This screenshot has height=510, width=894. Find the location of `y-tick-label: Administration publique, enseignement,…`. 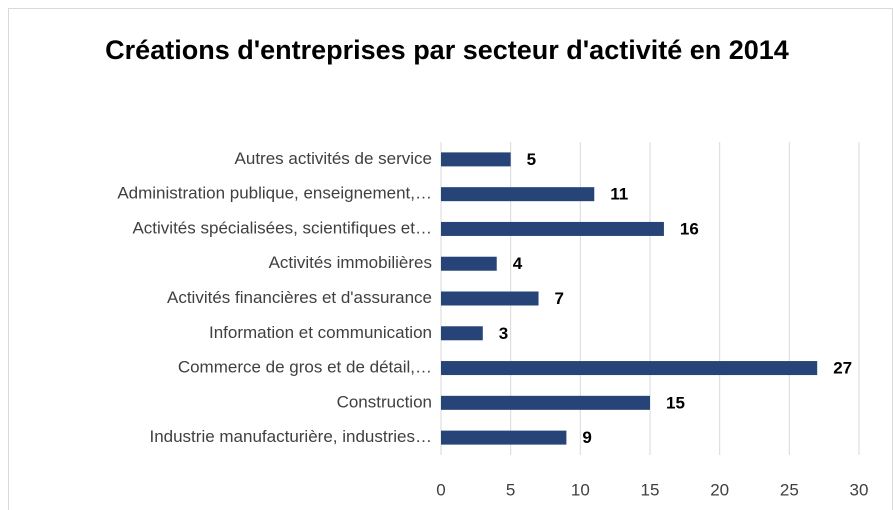

y-tick-label: Administration publique, enseignement,… is located at coordinates (274, 193).